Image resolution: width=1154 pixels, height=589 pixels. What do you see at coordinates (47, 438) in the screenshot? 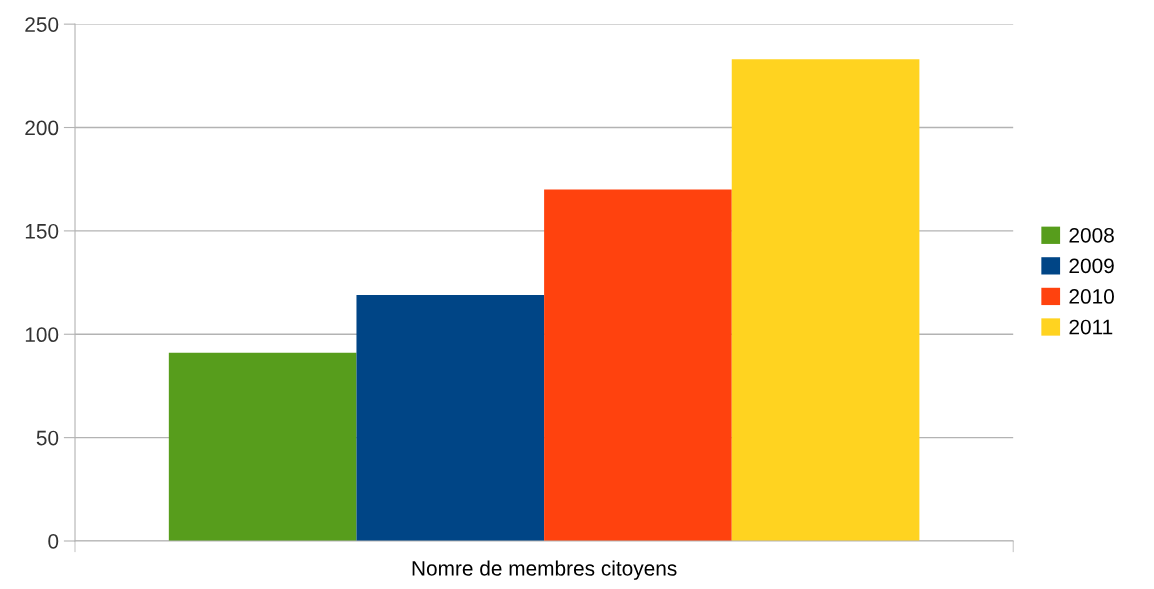
I see `y-tick-label: 50` at bounding box center [47, 438].